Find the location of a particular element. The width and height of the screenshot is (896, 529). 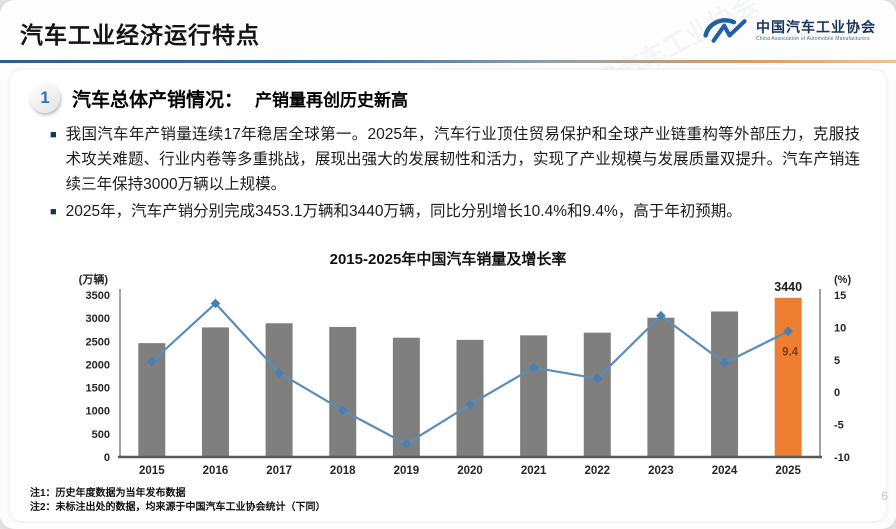

svg-text: 1000 is located at coordinates (98, 412).